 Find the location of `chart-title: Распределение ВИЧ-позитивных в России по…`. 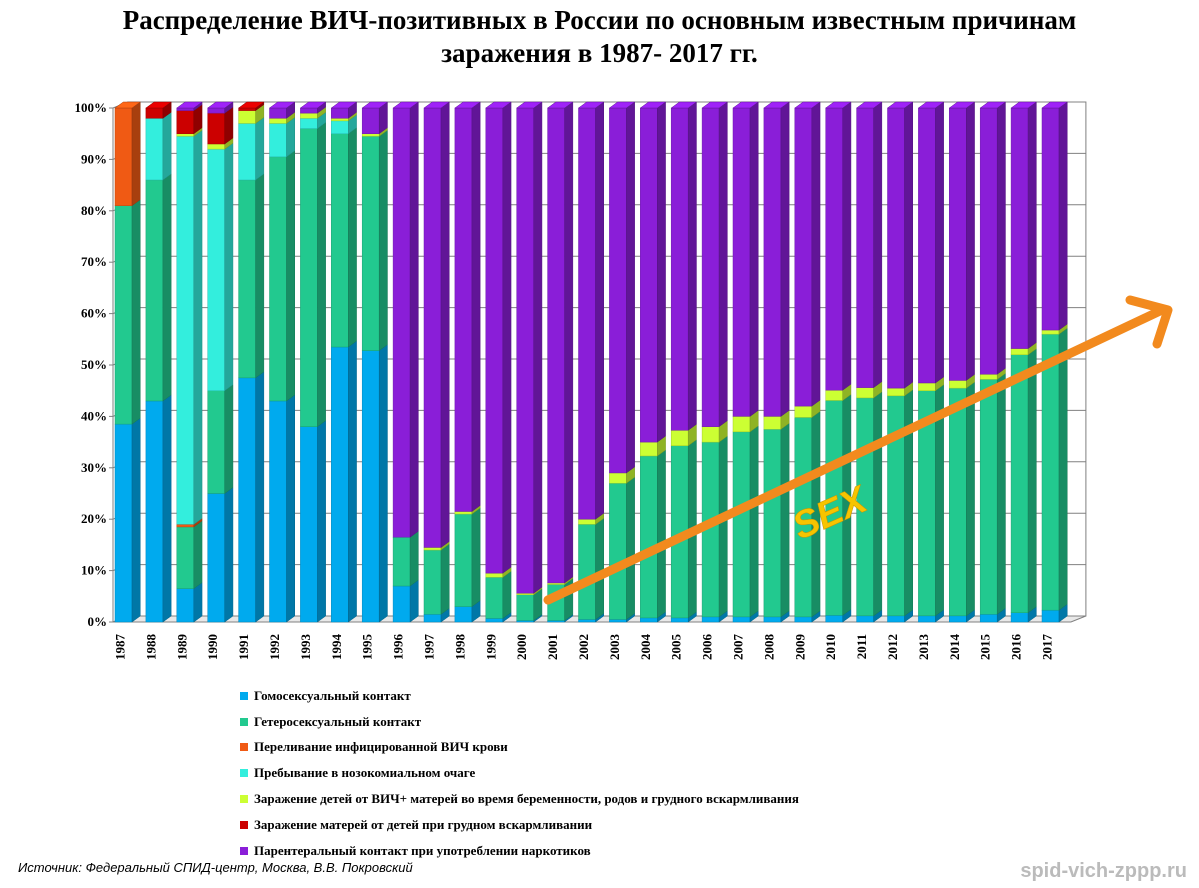

chart-title: Распределение ВИЧ-позитивных в России по… is located at coordinates (599, 37).